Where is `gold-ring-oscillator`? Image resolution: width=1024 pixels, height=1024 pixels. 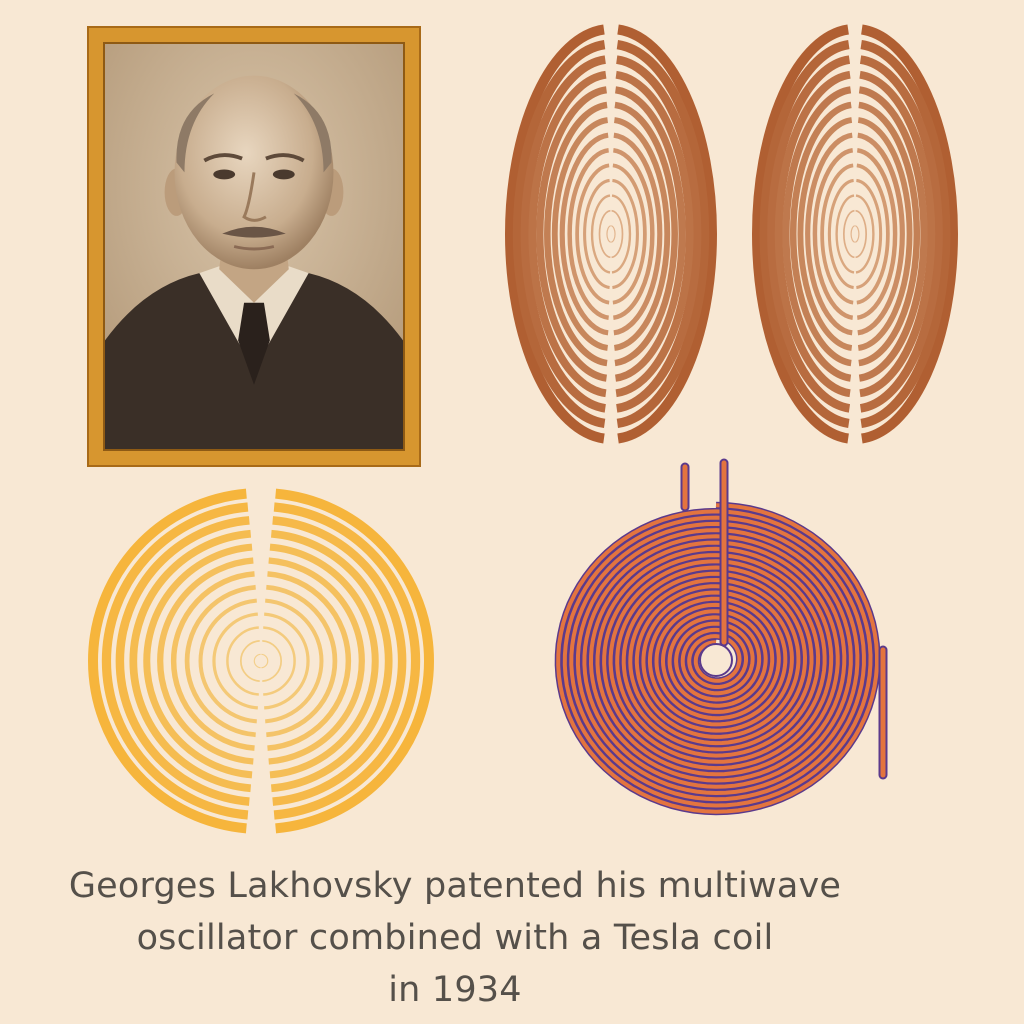 gold-ring-oscillator is located at coordinates (261, 661).